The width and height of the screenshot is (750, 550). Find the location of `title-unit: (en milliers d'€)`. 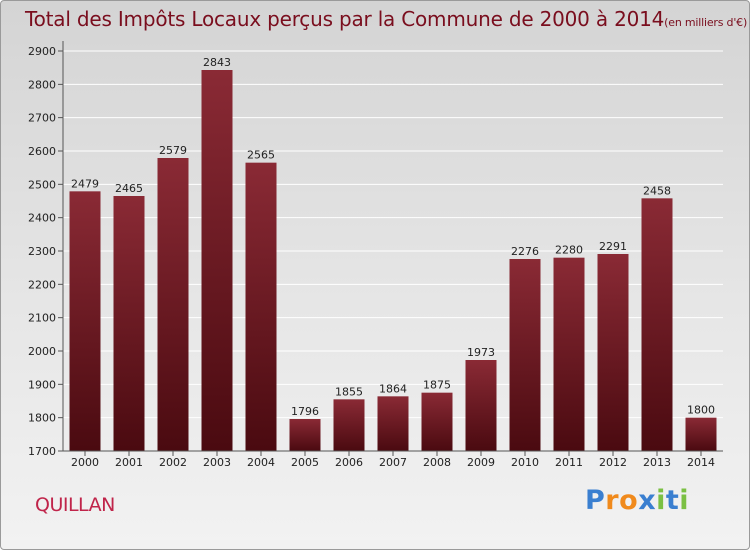

title-unit: (en milliers d'€) is located at coordinates (706, 22).